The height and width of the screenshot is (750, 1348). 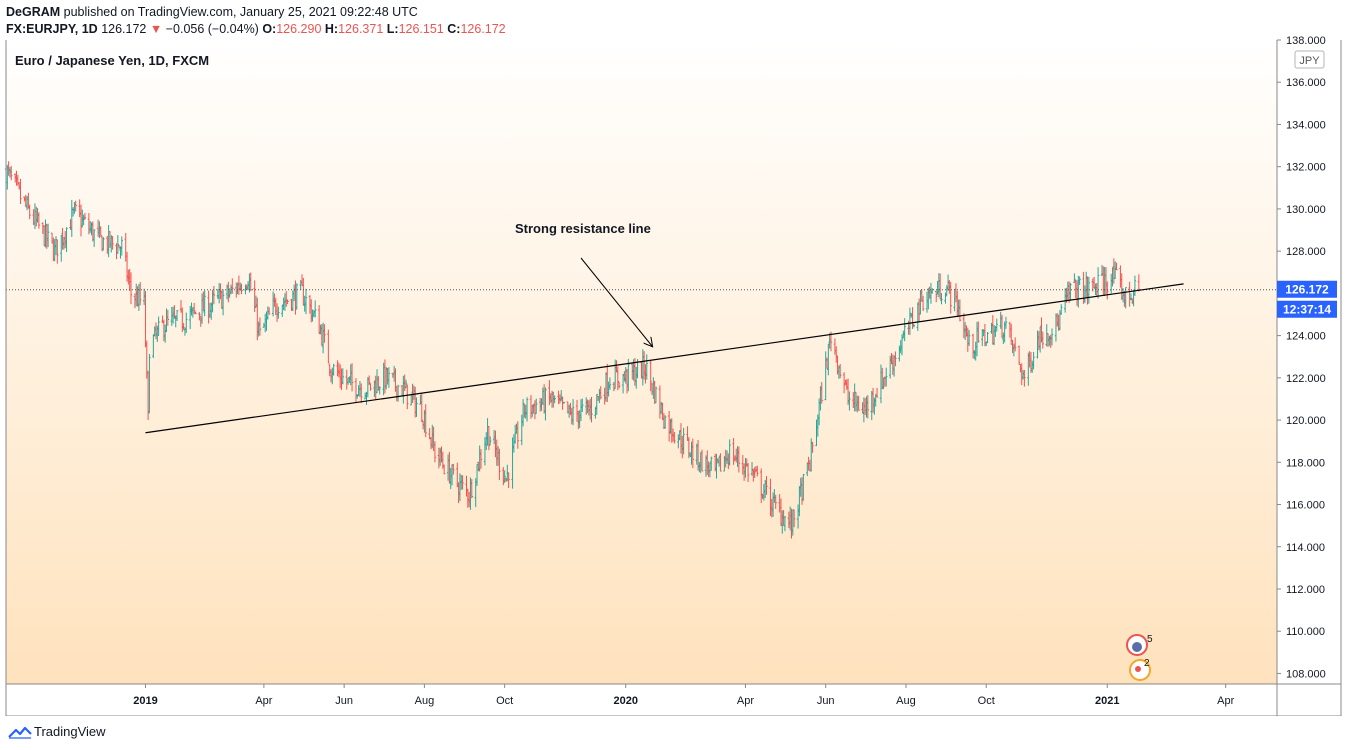 What do you see at coordinates (1139, 645) in the screenshot?
I see `economic-event-badge: 5` at bounding box center [1139, 645].